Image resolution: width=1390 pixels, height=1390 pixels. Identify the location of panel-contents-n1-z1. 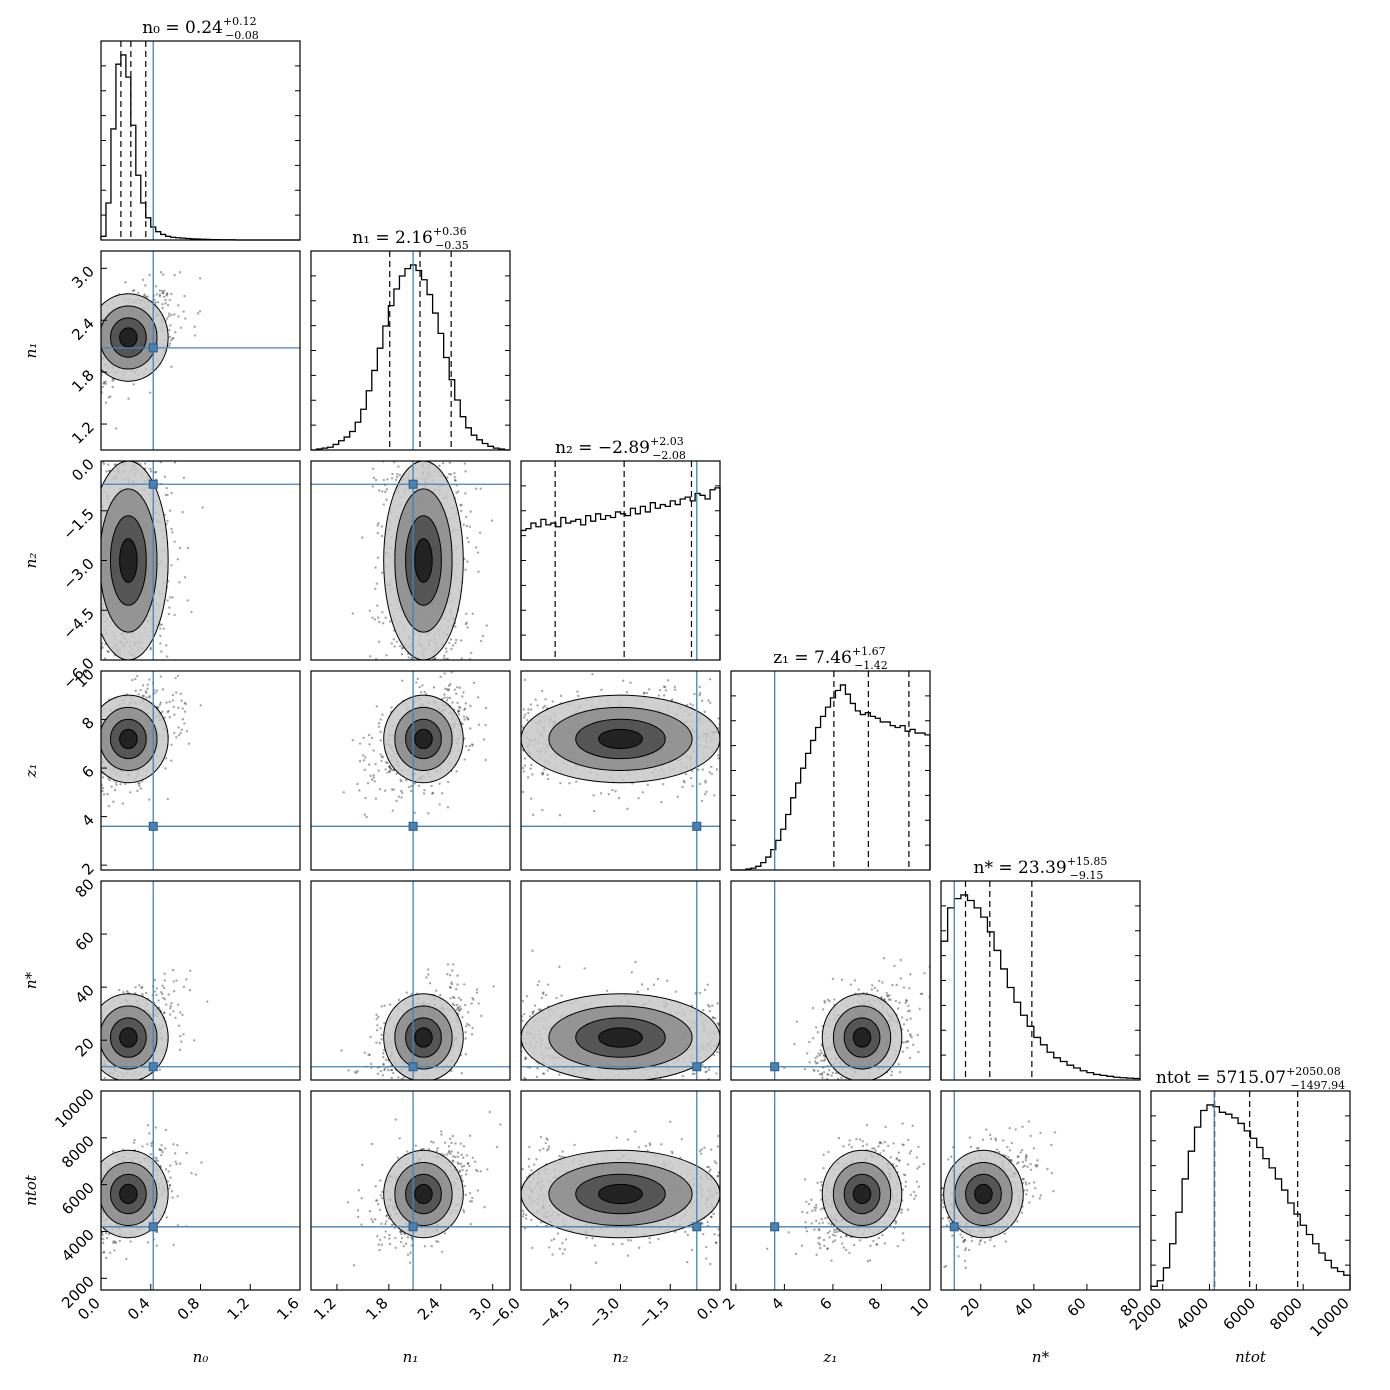
(410, 770).